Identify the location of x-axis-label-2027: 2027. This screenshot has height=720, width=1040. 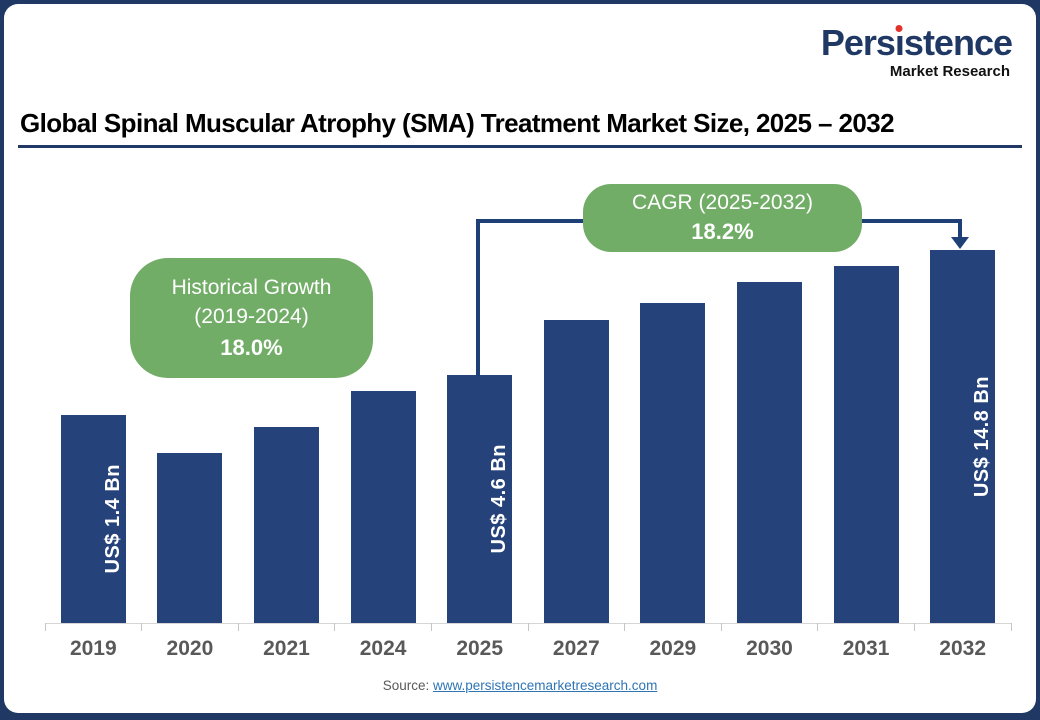
(576, 648).